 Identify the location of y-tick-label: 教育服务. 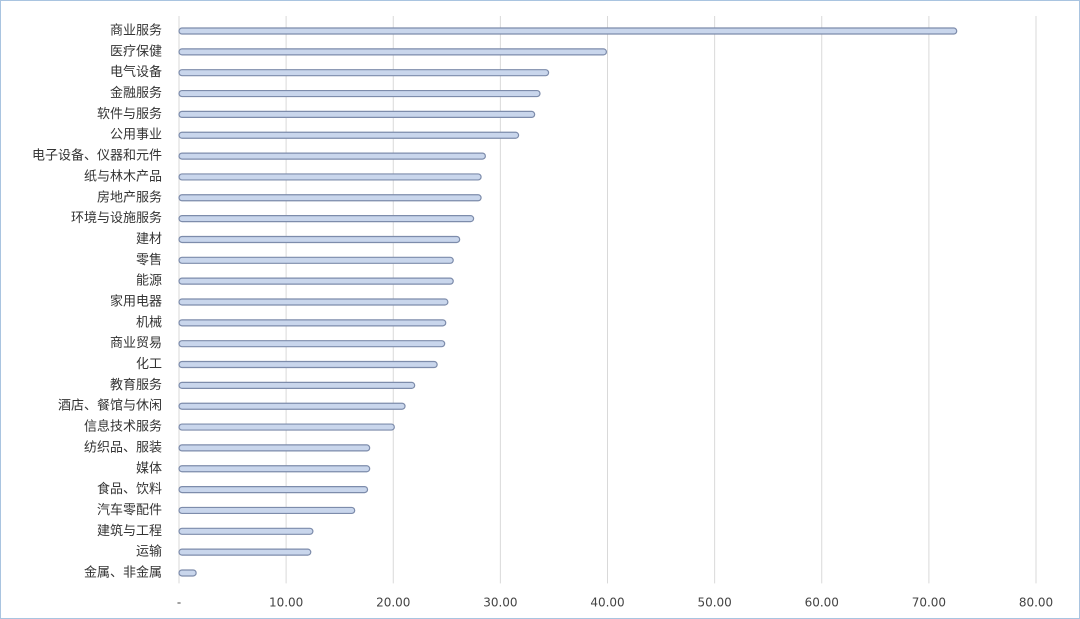
(136, 385).